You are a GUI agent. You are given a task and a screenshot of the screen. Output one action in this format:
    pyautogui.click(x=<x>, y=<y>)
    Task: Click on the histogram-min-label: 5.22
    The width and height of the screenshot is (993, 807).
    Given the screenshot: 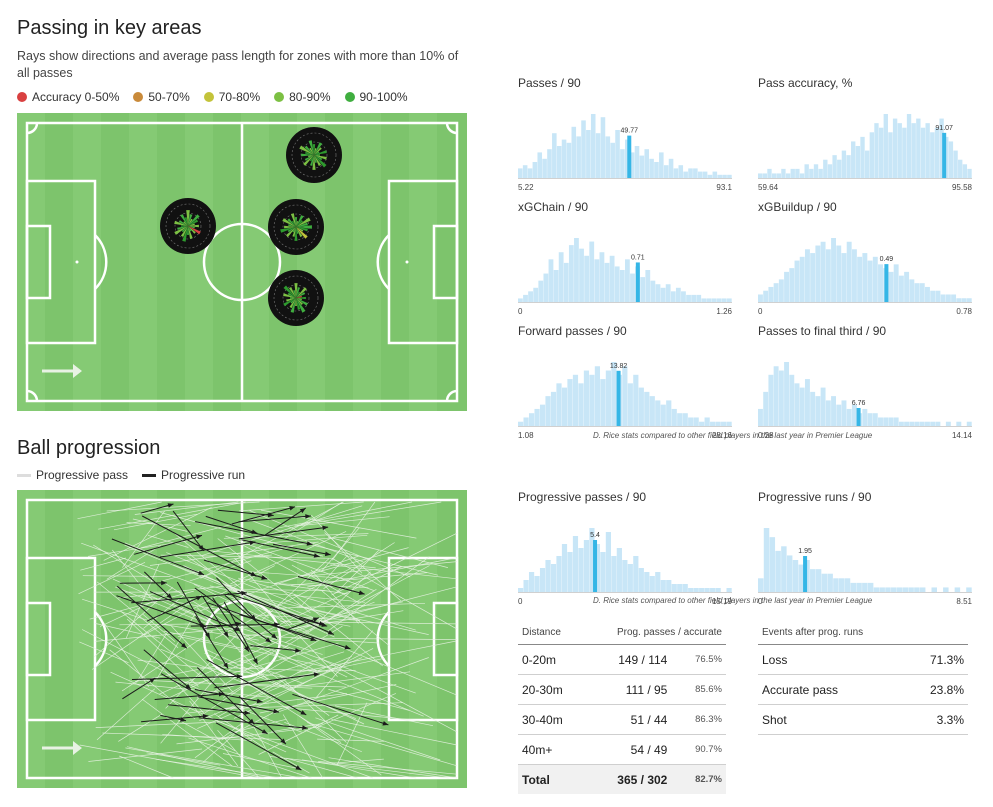 What is the action you would take?
    pyautogui.click(x=526, y=187)
    